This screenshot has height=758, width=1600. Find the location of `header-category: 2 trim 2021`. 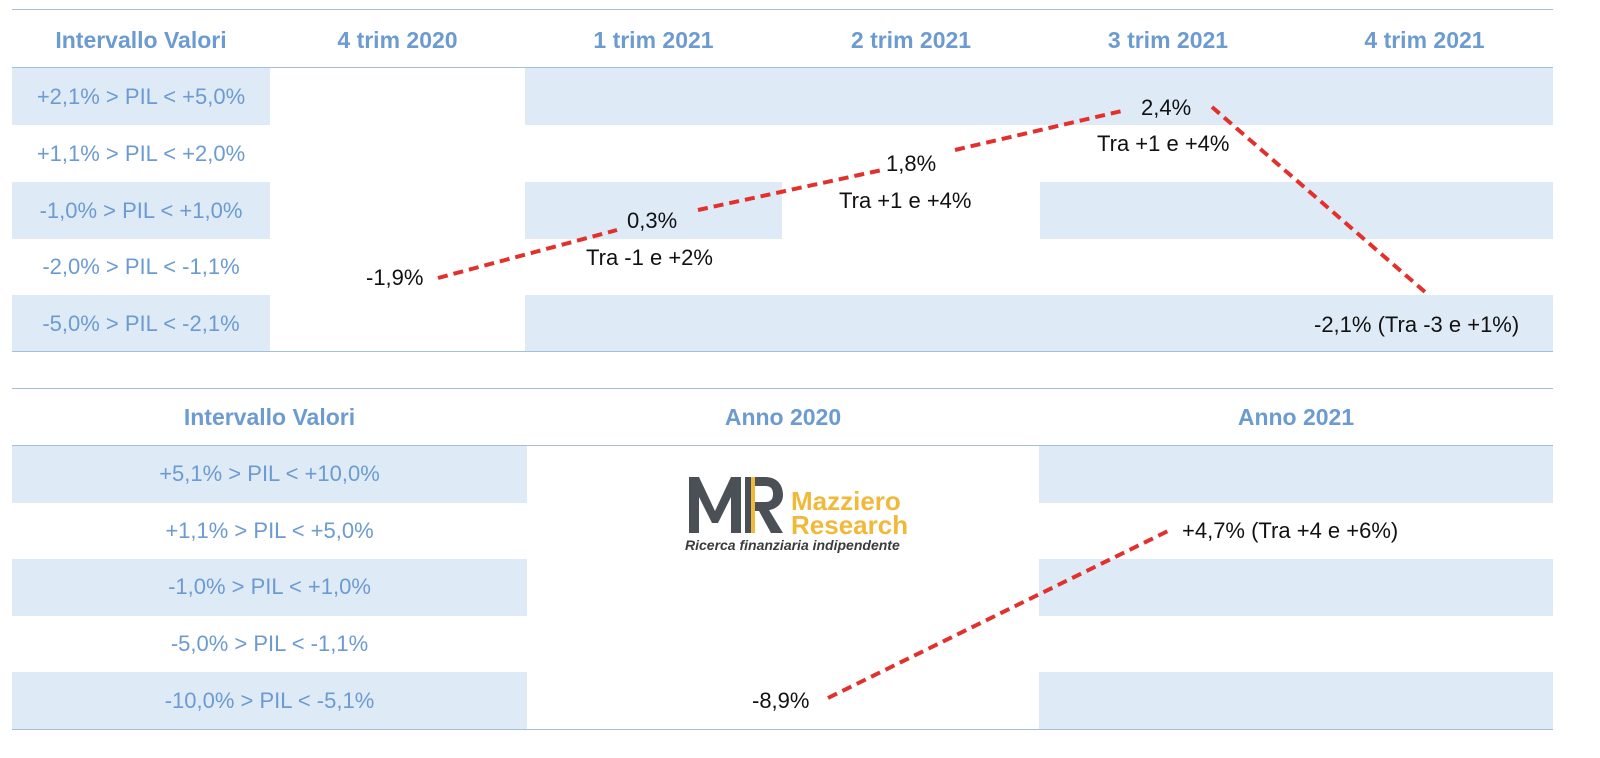

header-category: 2 trim 2021 is located at coordinates (911, 40).